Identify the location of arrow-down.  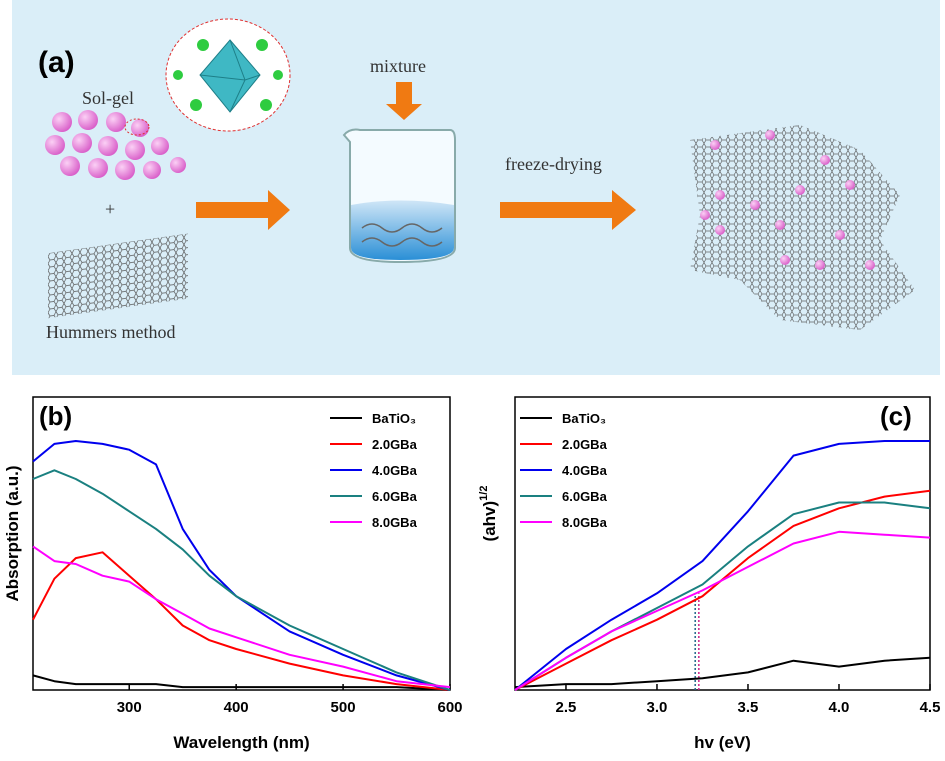
(404, 101).